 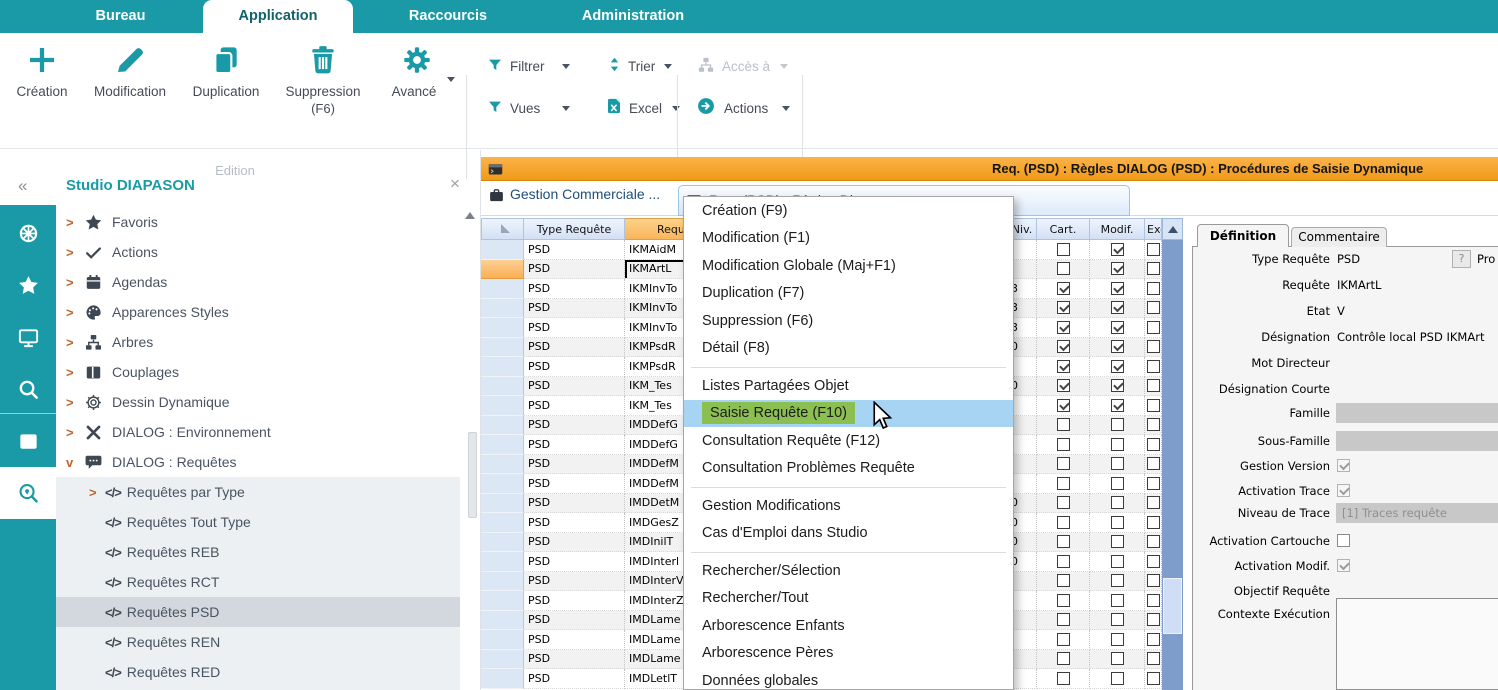 I want to click on tree-item: v DIALOG : Requêtes, so click(x=259, y=462).